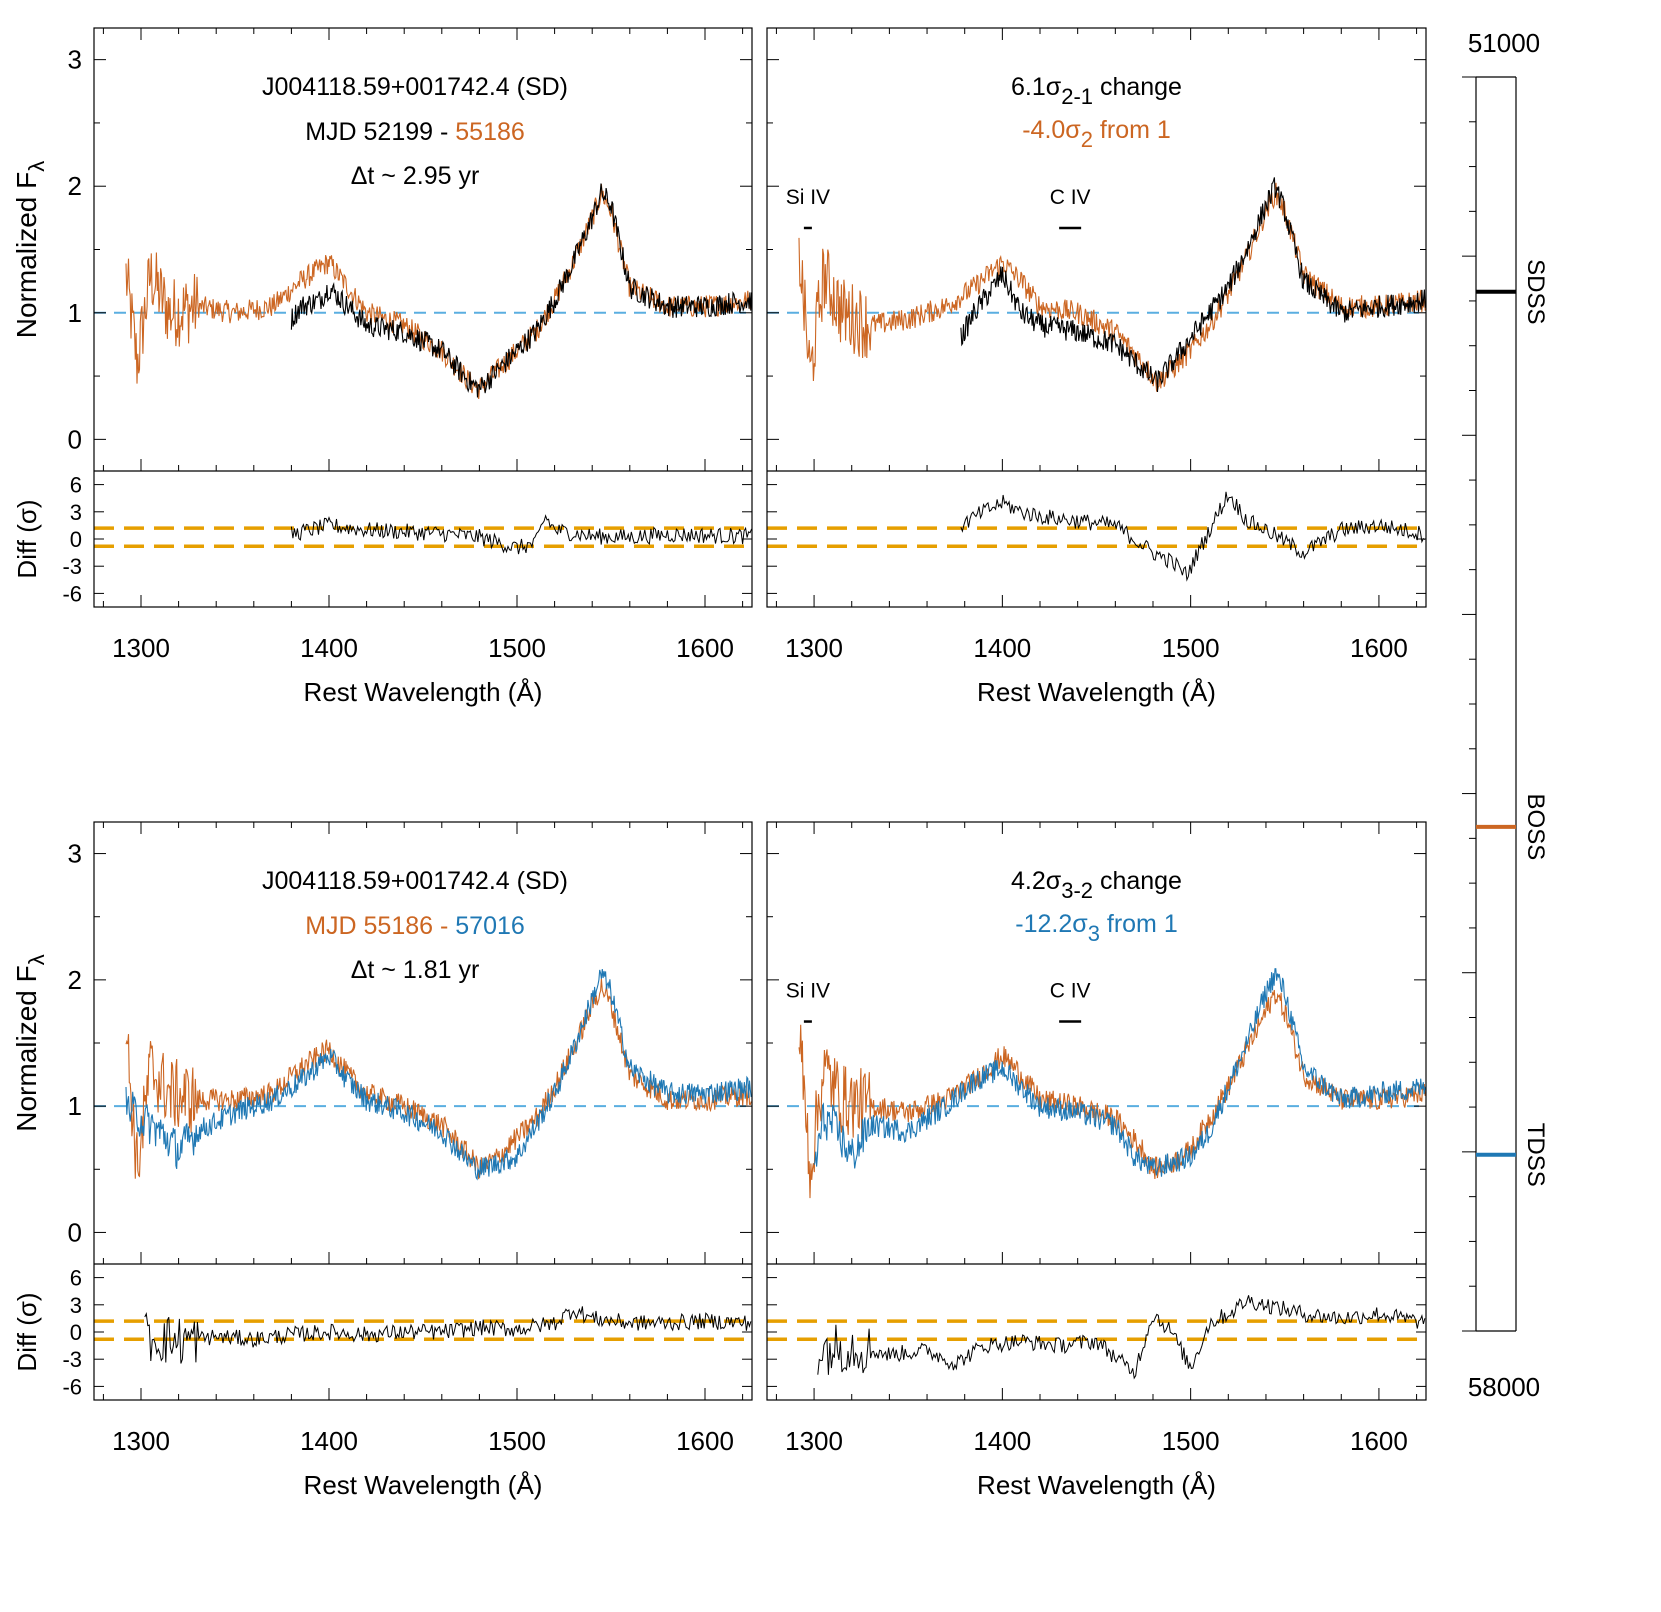 The width and height of the screenshot is (1661, 1612). What do you see at coordinates (1077, 890) in the screenshot?
I see `change-subscript: 3-2` at bounding box center [1077, 890].